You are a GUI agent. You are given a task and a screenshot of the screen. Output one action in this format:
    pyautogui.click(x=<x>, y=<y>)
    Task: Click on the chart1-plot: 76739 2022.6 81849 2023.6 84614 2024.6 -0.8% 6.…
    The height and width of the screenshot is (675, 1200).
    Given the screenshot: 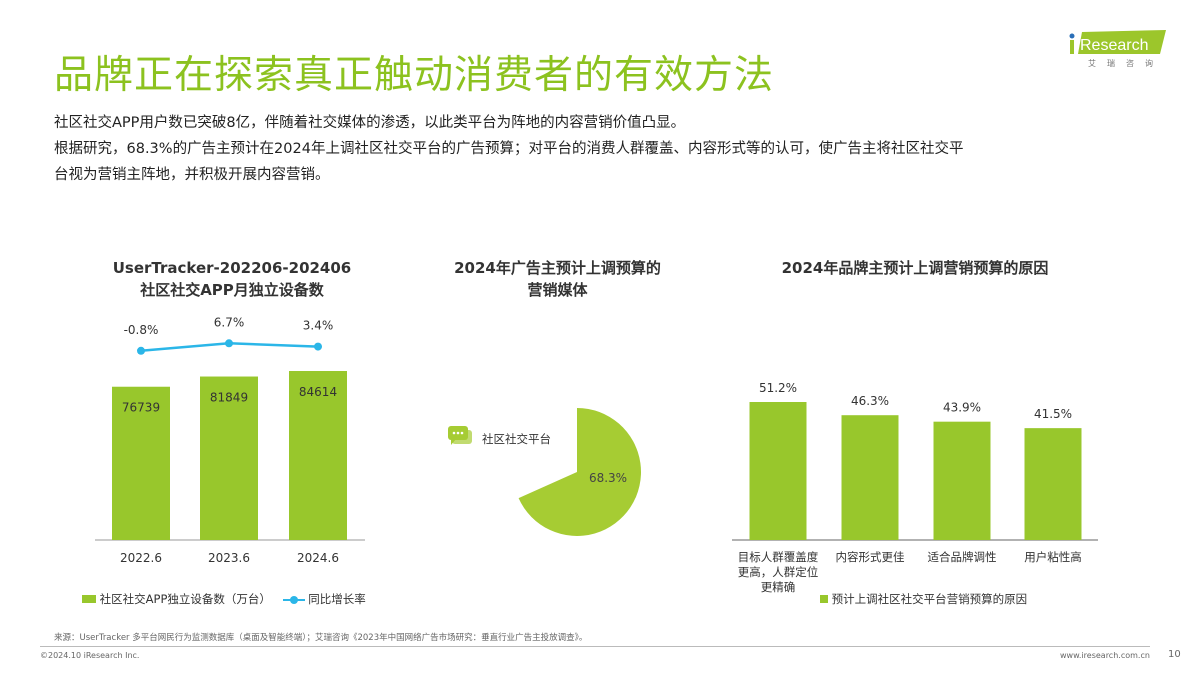 What is the action you would take?
    pyautogui.click(x=230, y=440)
    